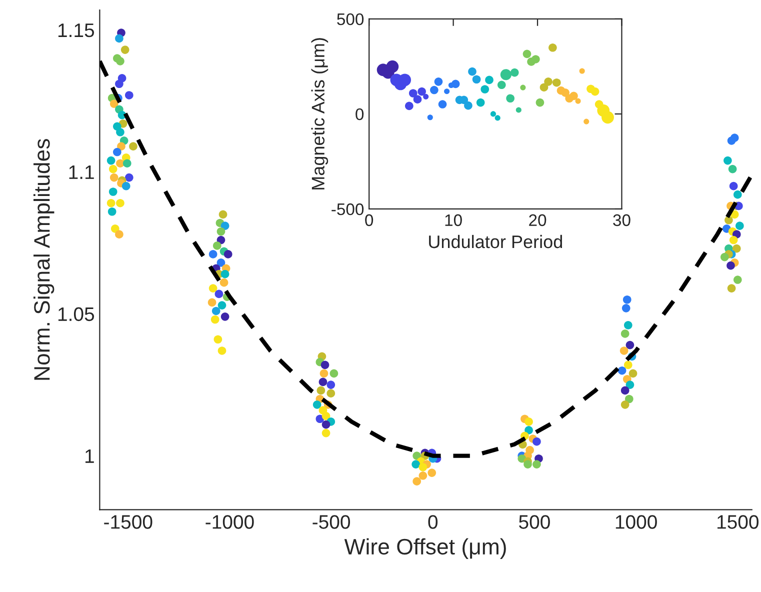 The image size is (761, 592). What do you see at coordinates (43, 259) in the screenshot?
I see `y-axis-title: Norm. Signal Amplitudes` at bounding box center [43, 259].